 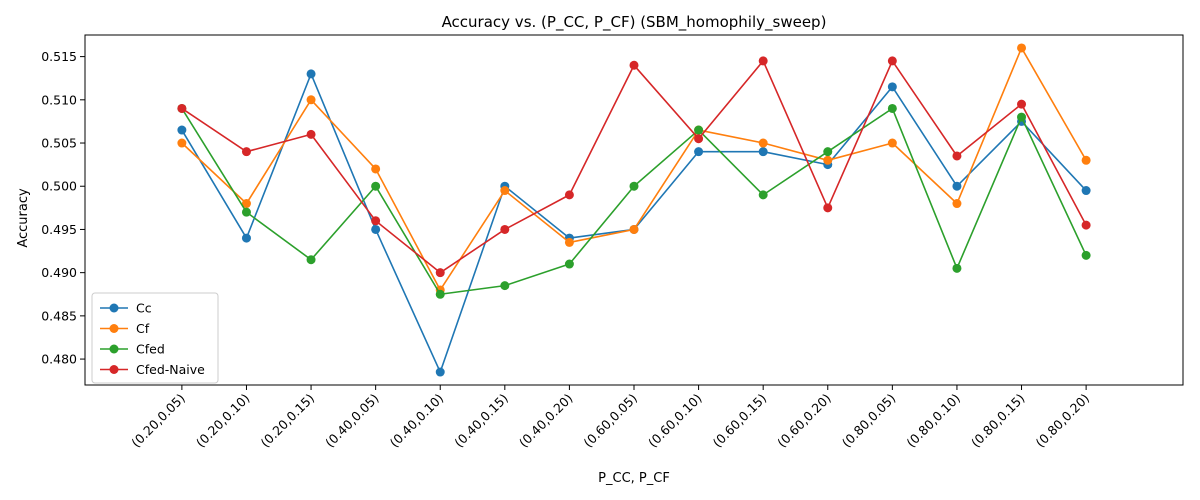 I want to click on y-tick-label: 0.510, so click(x=59, y=99).